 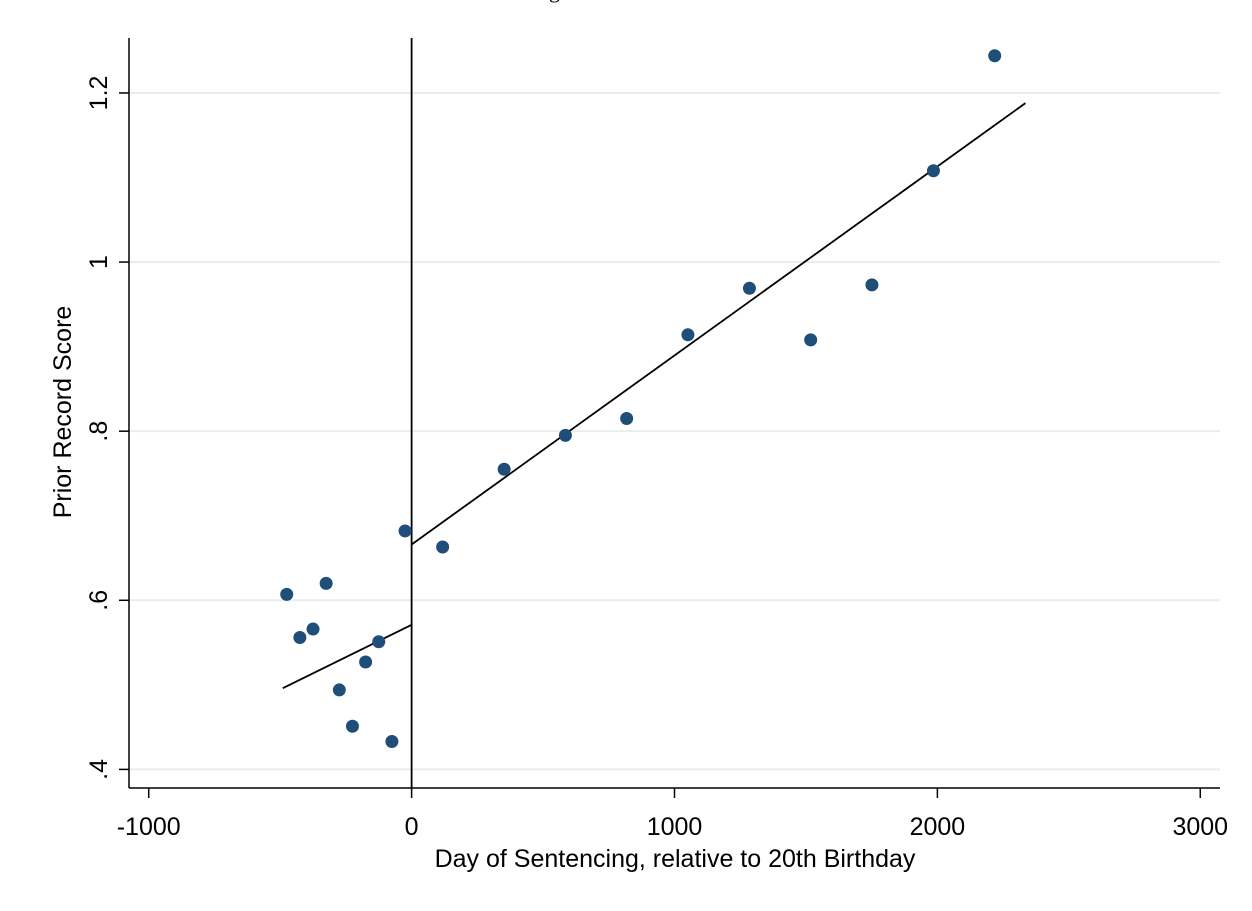 What do you see at coordinates (675, 827) in the screenshot?
I see `x-tick-label: 1000` at bounding box center [675, 827].